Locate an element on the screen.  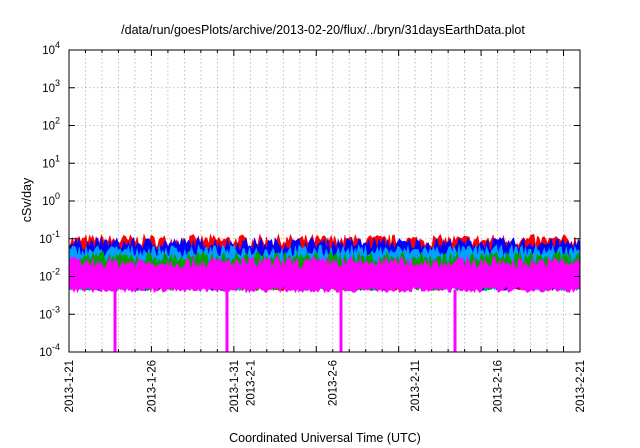
x-tick-label: 2013-1-21 is located at coordinates (70, 386).